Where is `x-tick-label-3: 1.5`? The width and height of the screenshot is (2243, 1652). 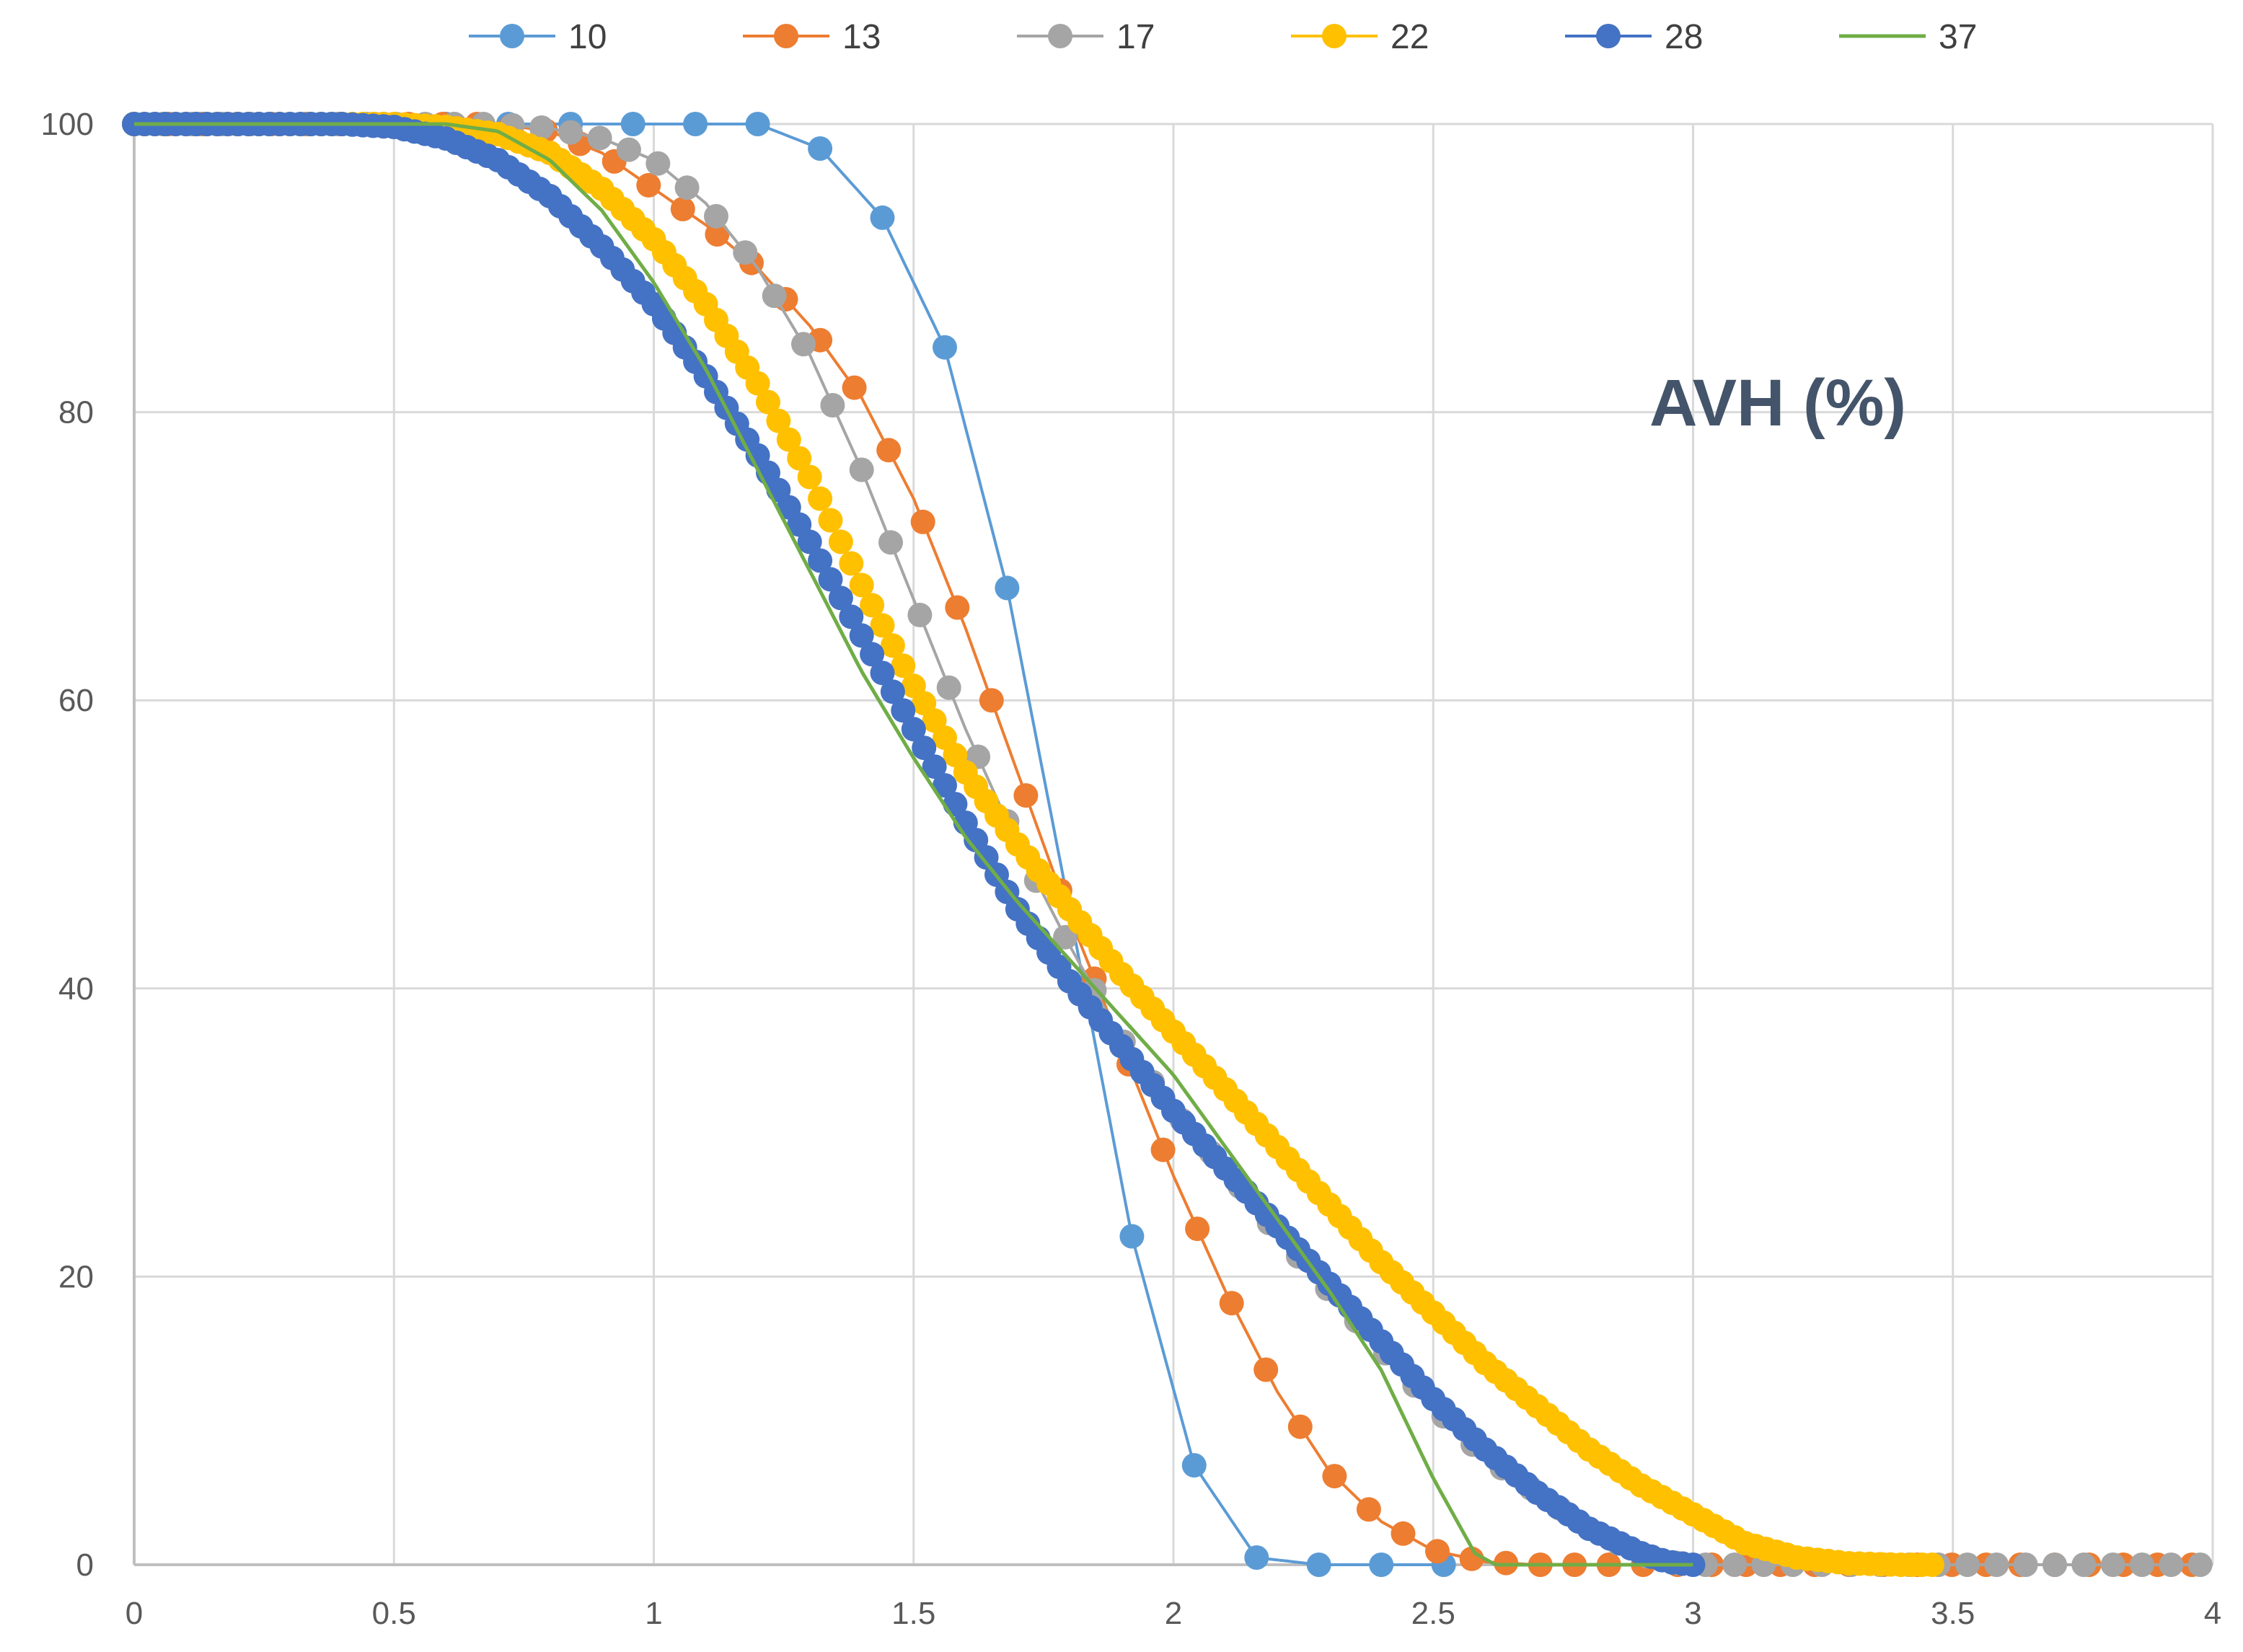
x-tick-label-3: 1.5 is located at coordinates (913, 1613).